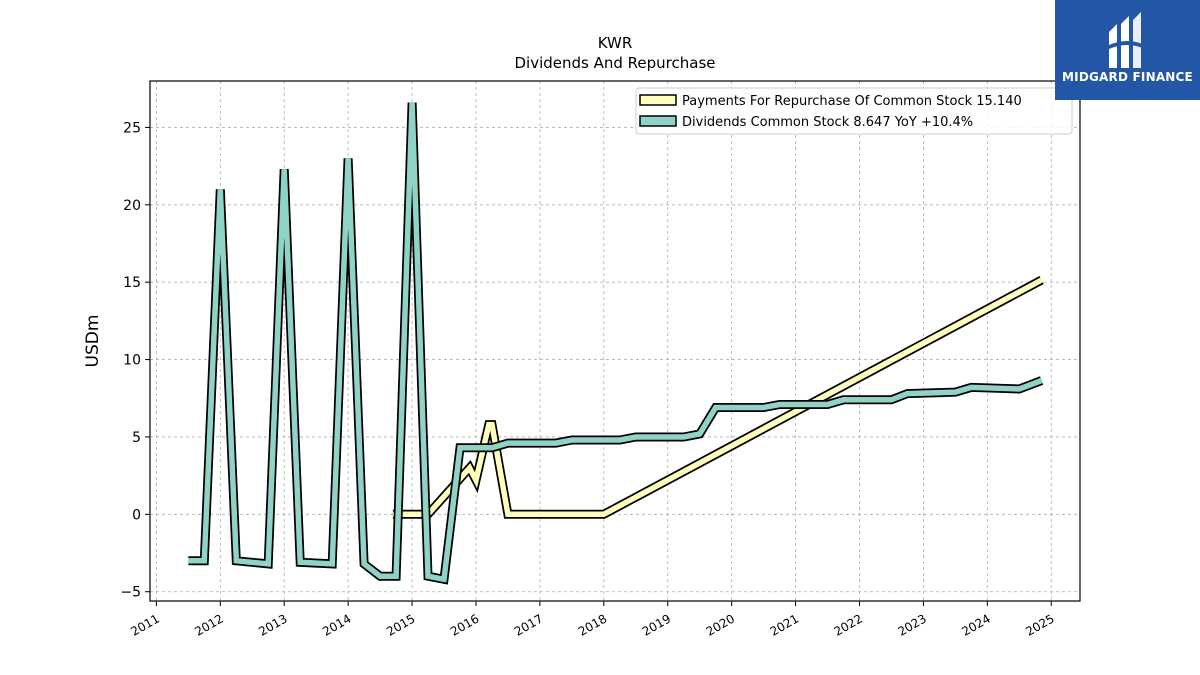 This screenshot has width=1200, height=675. Describe the element at coordinates (144, 624) in the screenshot. I see `x-tick-label: 2011` at that location.